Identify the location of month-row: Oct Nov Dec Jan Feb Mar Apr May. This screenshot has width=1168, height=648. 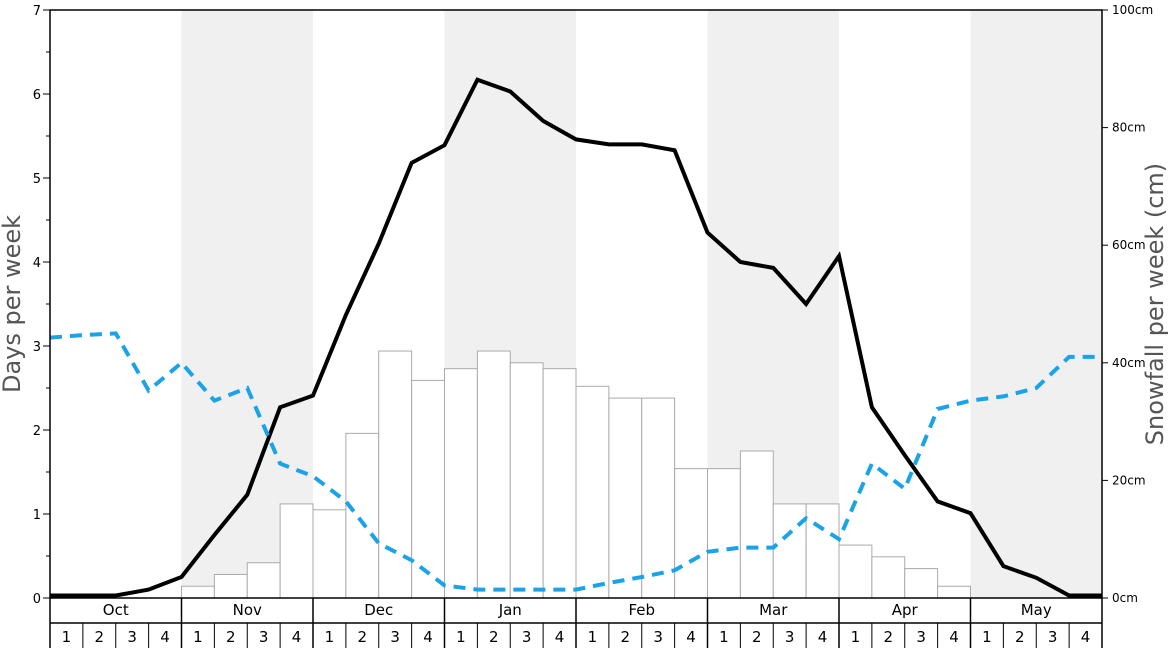
(576, 623).